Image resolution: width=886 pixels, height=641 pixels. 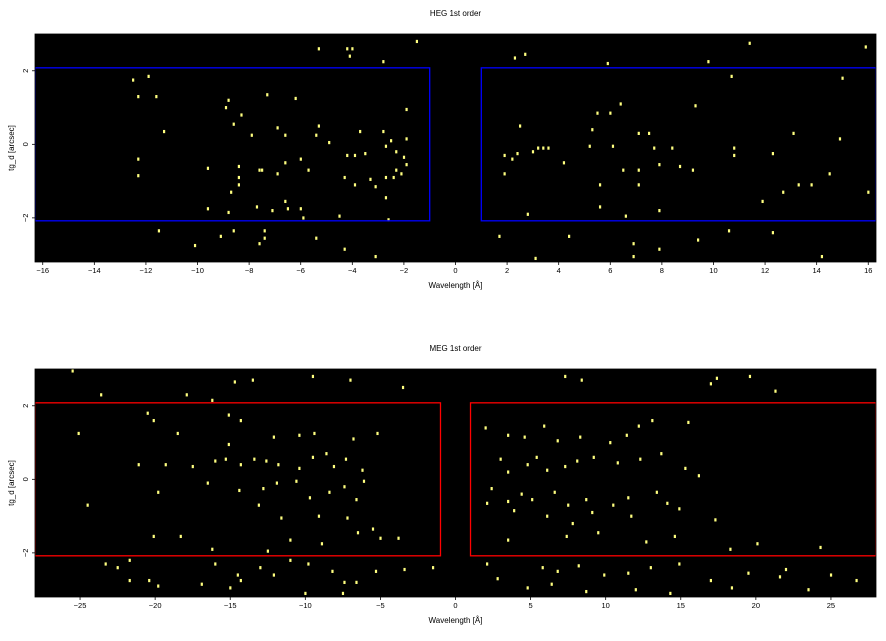 What do you see at coordinates (507, 270) in the screenshot?
I see `x-tick-label: 2` at bounding box center [507, 270].